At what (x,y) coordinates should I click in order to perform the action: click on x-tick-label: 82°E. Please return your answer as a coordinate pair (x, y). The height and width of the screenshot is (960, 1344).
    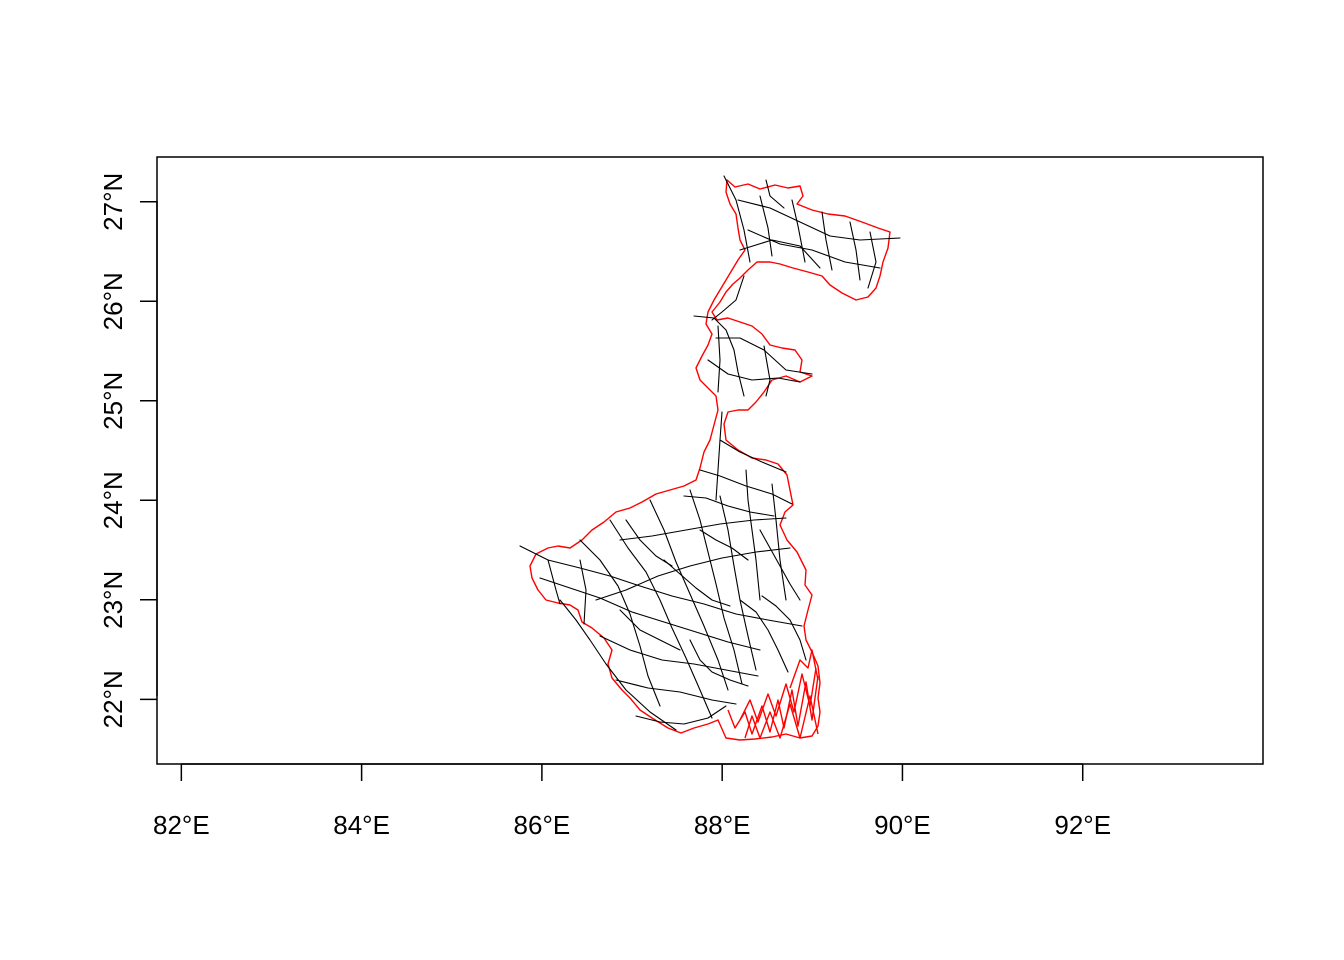
    Looking at the image, I should click on (181, 825).